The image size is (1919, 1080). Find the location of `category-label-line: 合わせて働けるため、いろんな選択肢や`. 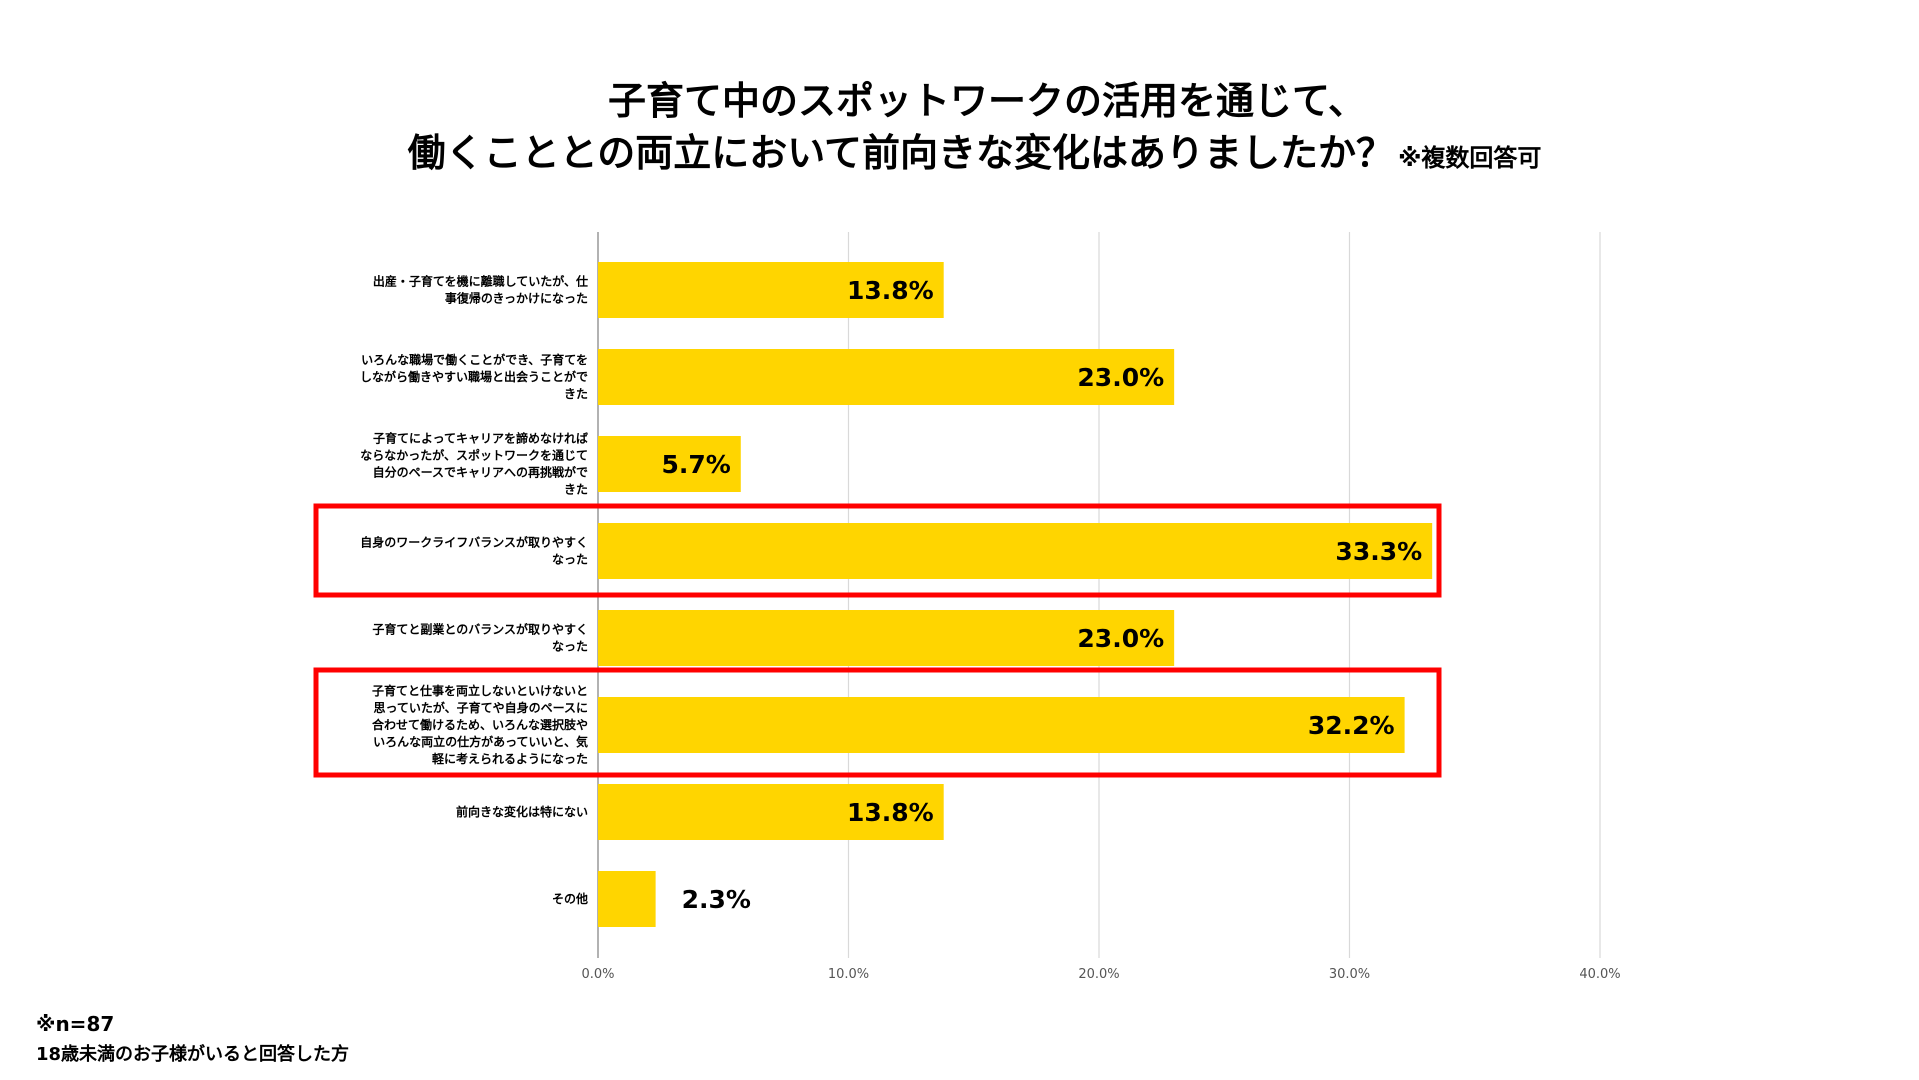

category-label-line: 合わせて働けるため、いろんな選択肢や is located at coordinates (480, 724).